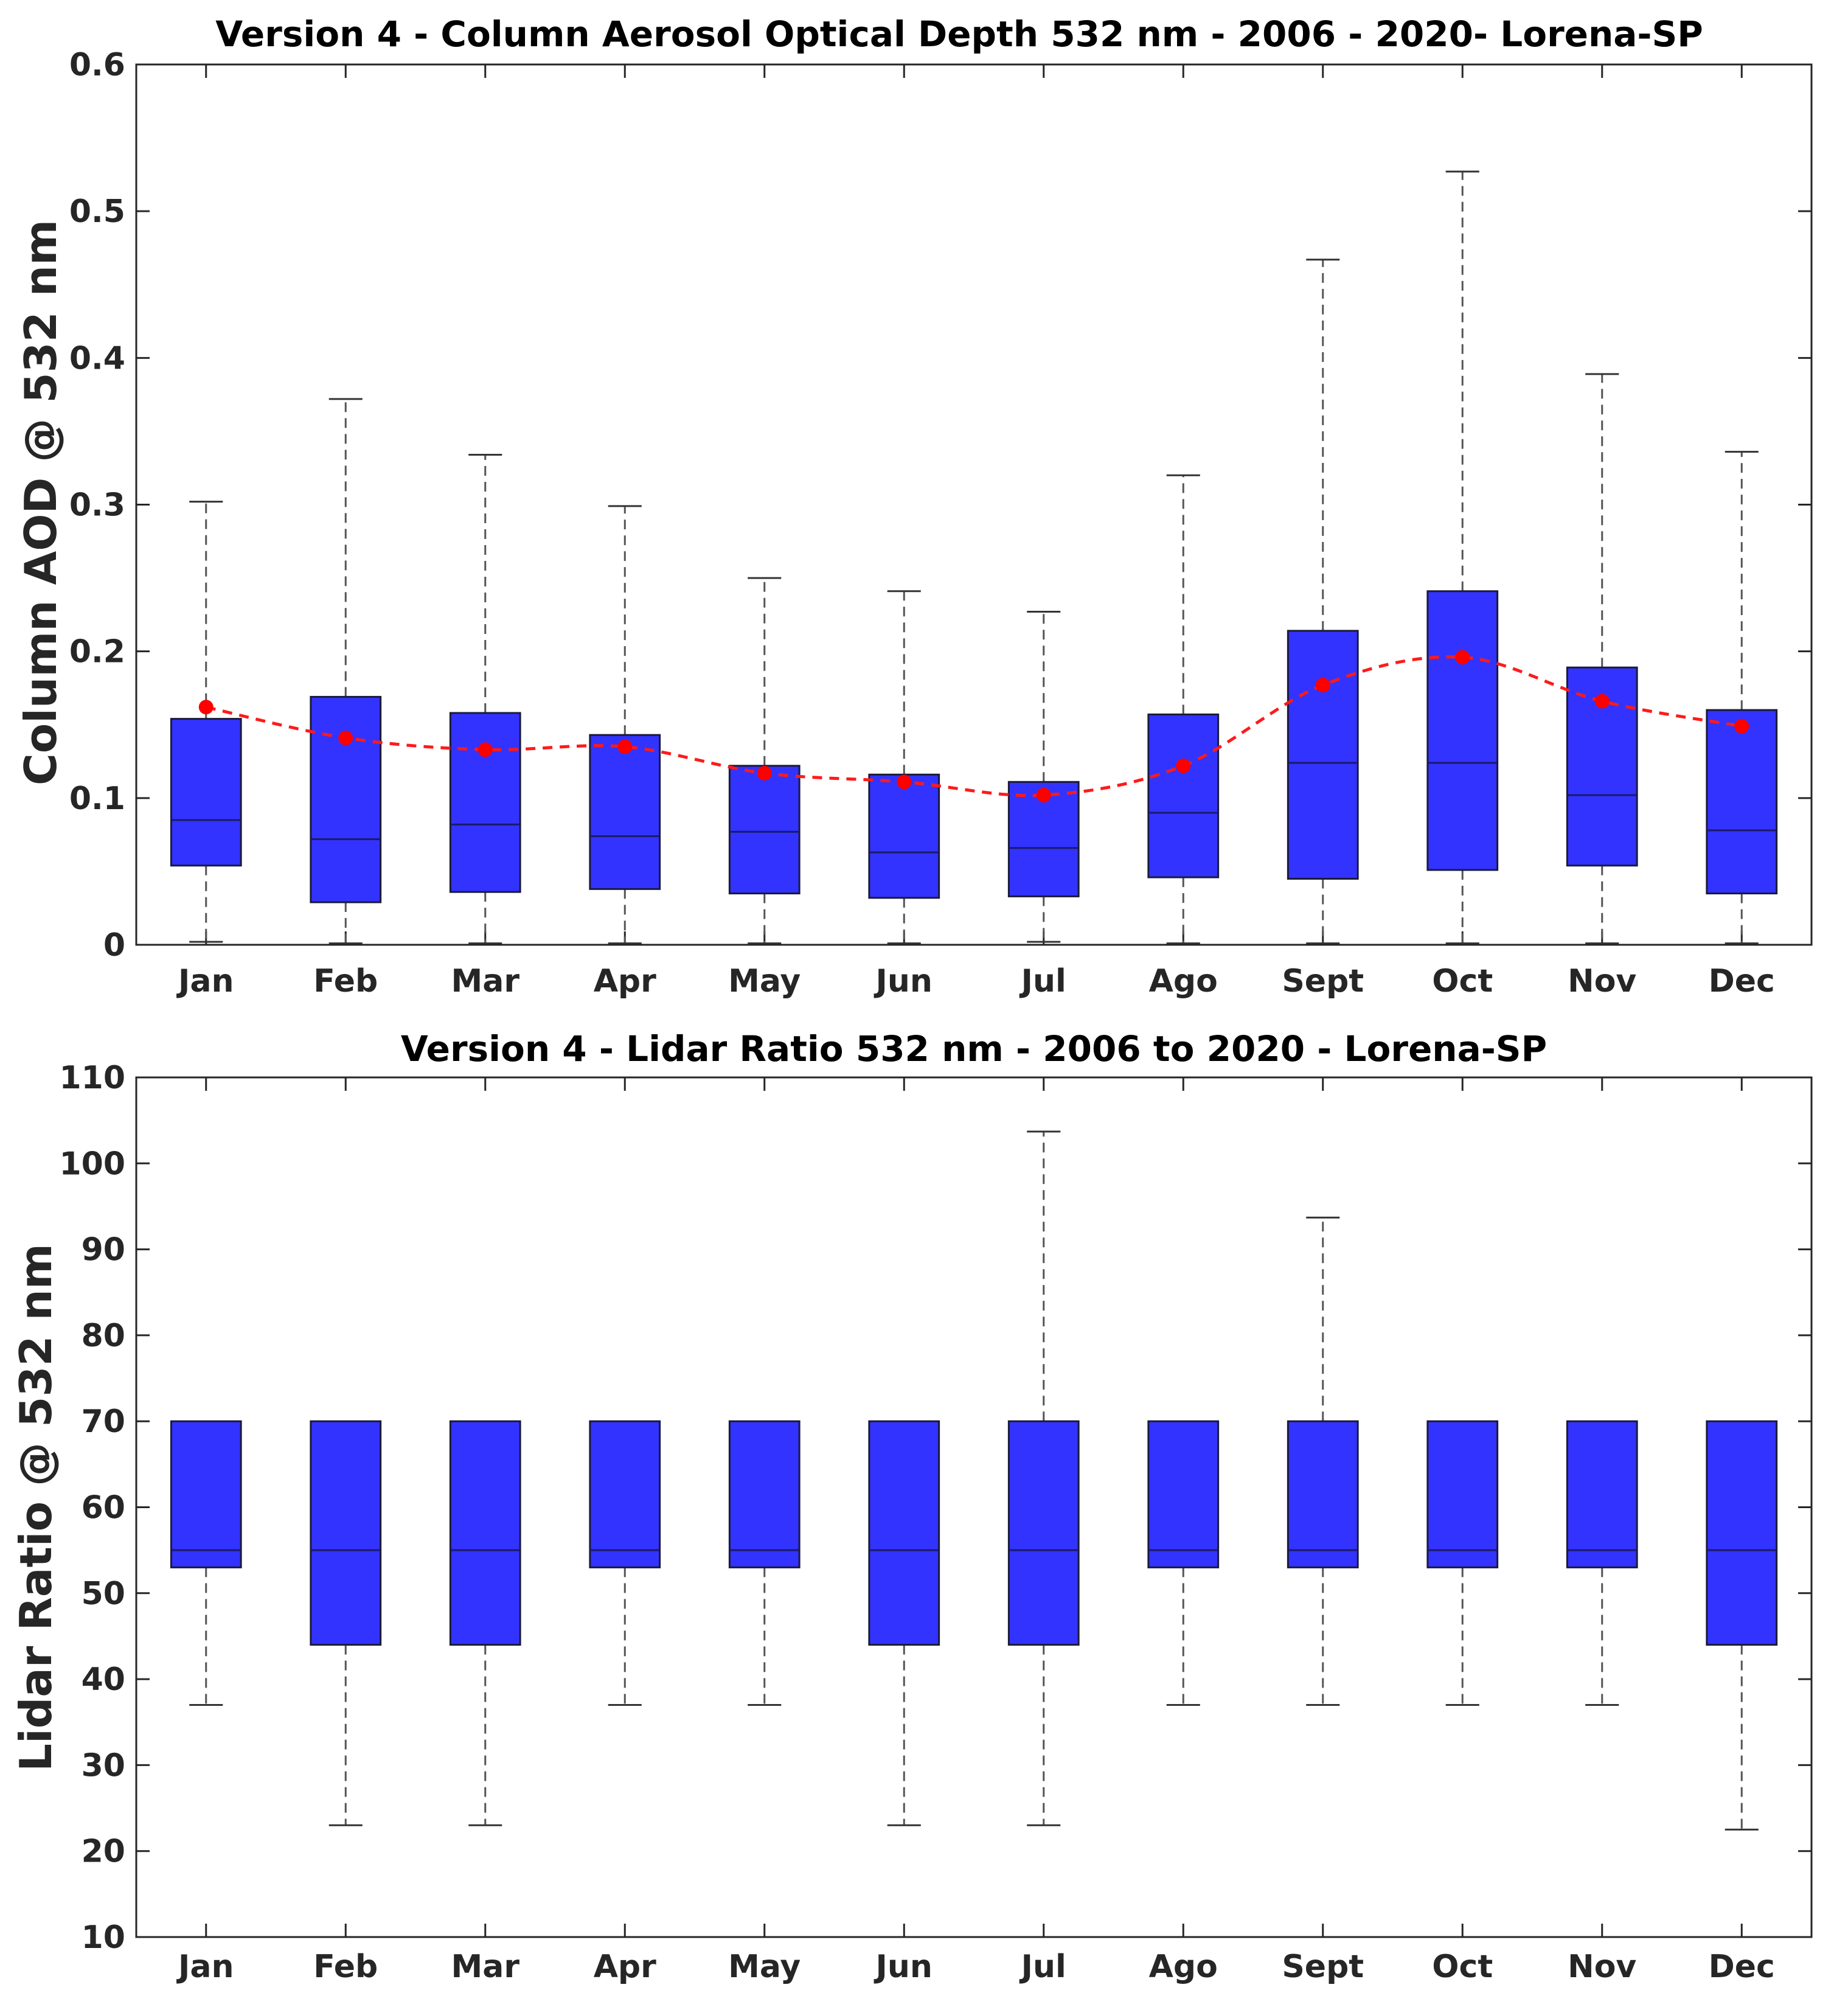 This screenshot has height=1993, width=1848. What do you see at coordinates (765, 1967) in the screenshot?
I see `lidar-ratio-x-tick-label: May` at bounding box center [765, 1967].